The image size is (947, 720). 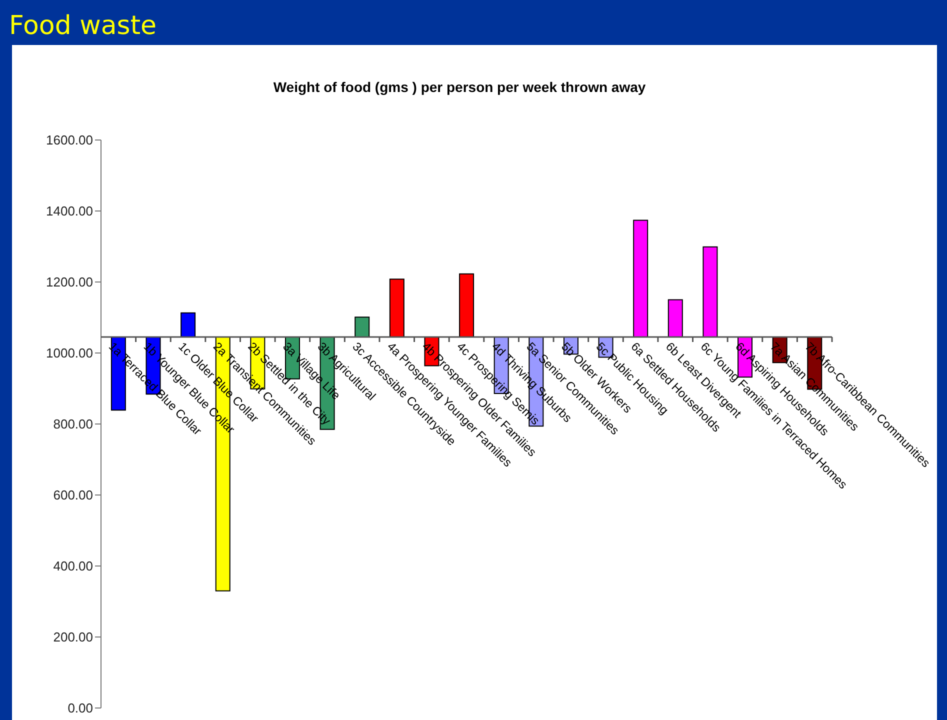 I want to click on chart-subtitle: Weight of food (gms ) per person per week thrown away, so click(x=459, y=87).